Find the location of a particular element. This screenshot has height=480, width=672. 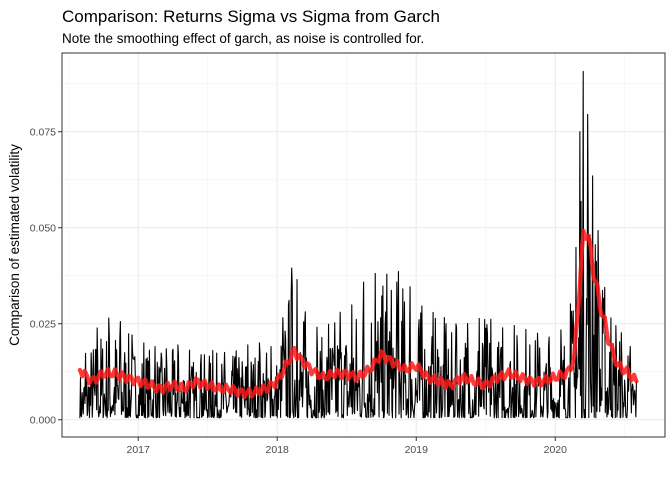

y-tick-label: 0.025 is located at coordinates (43, 324).